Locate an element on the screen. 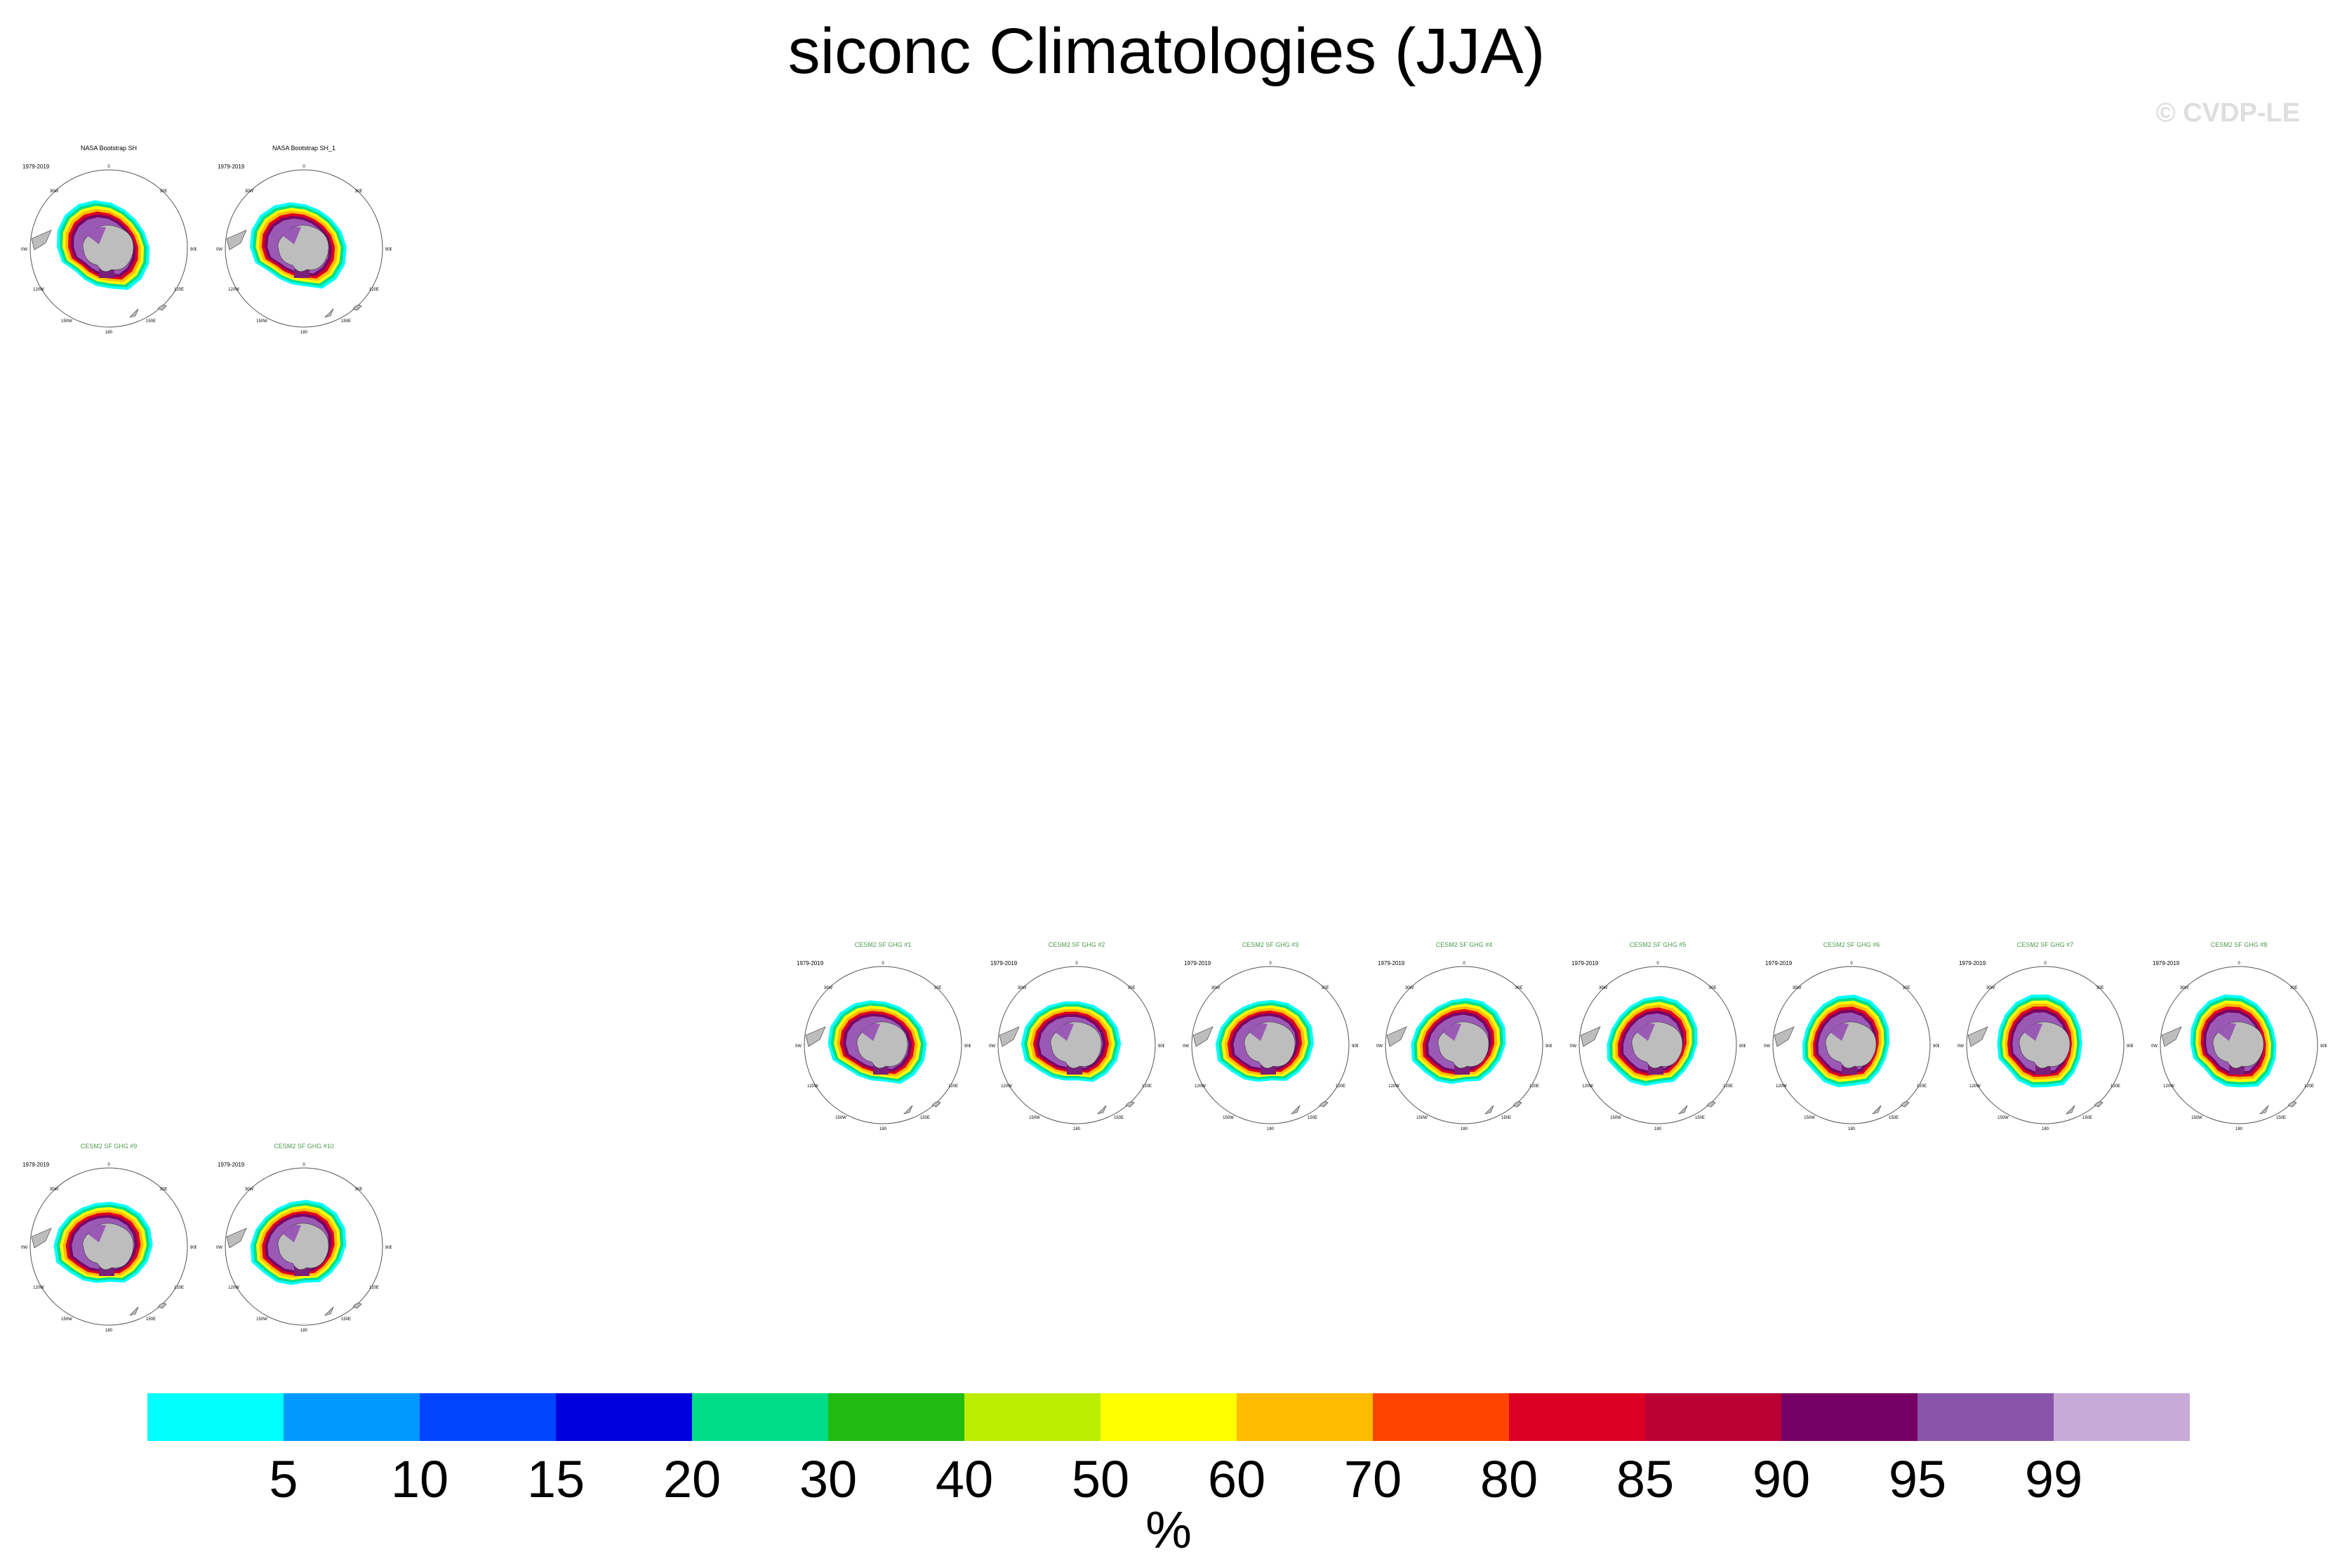  colorbar-tick-label: 20 is located at coordinates (692, 1479).